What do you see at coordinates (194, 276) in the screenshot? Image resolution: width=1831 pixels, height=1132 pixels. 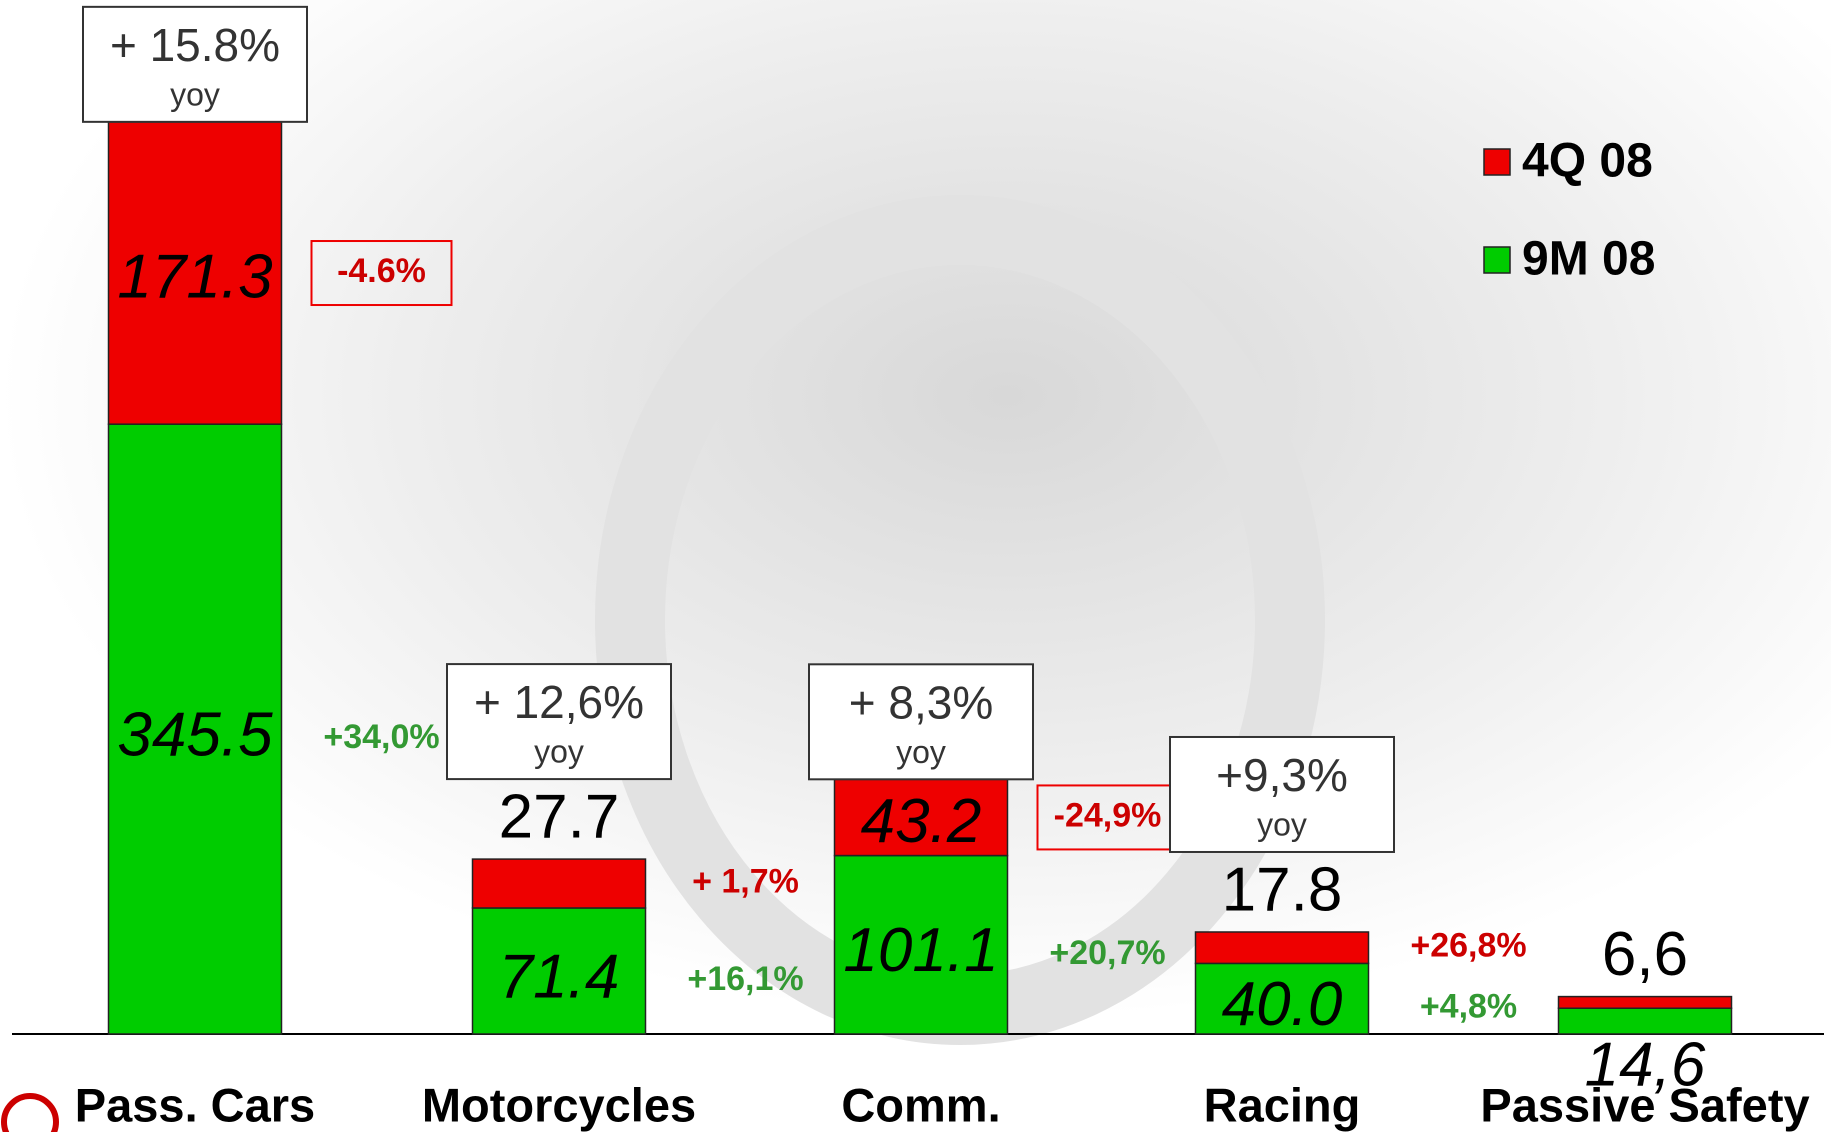 I see `value-label: 171.3` at bounding box center [194, 276].